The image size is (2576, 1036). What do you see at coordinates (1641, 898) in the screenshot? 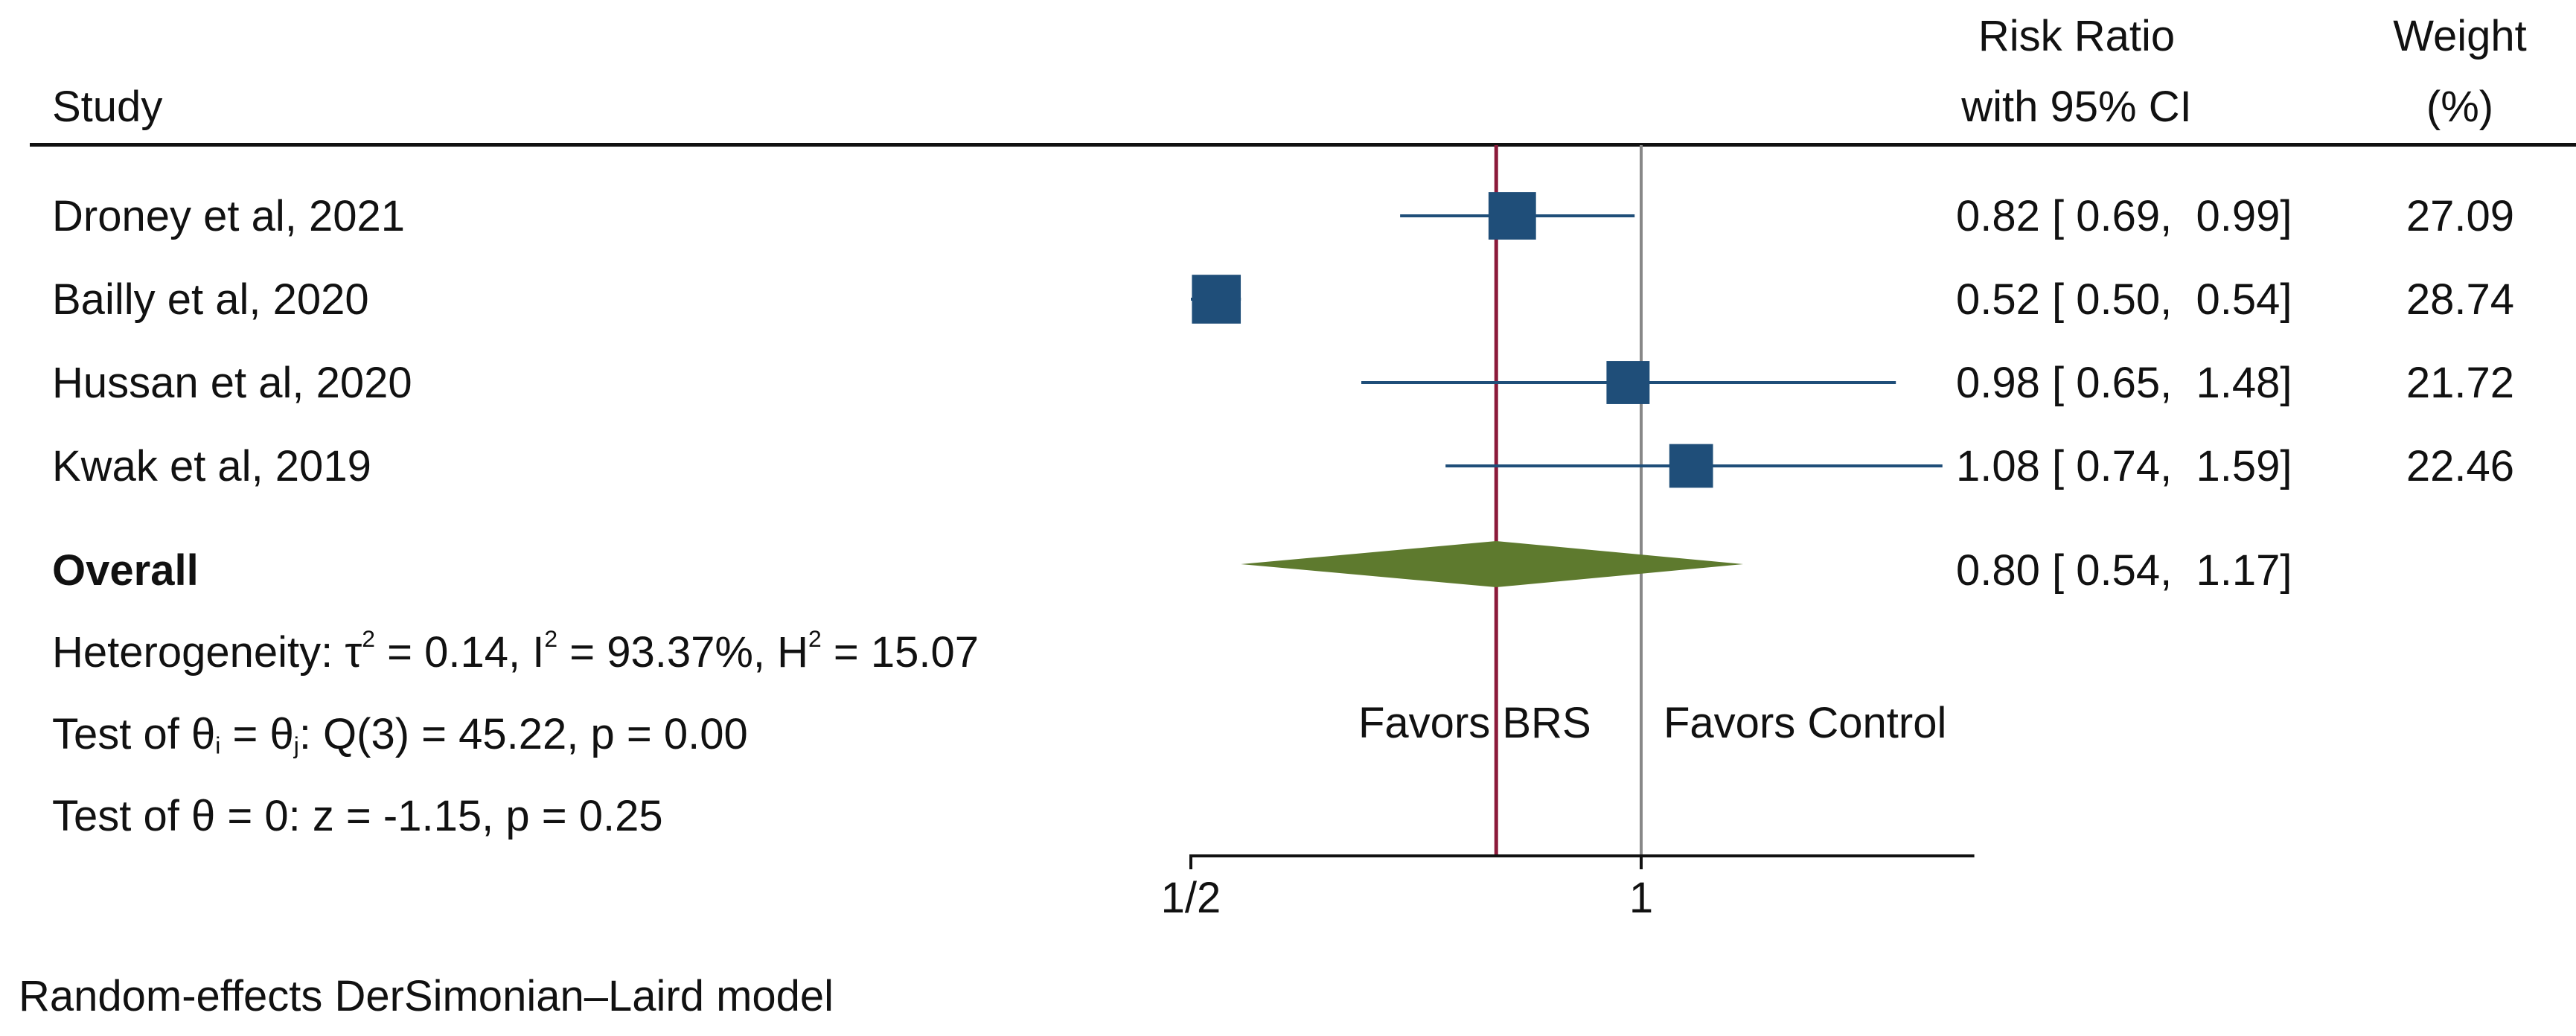
I see `x-axis-tick-label: 1` at bounding box center [1641, 898].